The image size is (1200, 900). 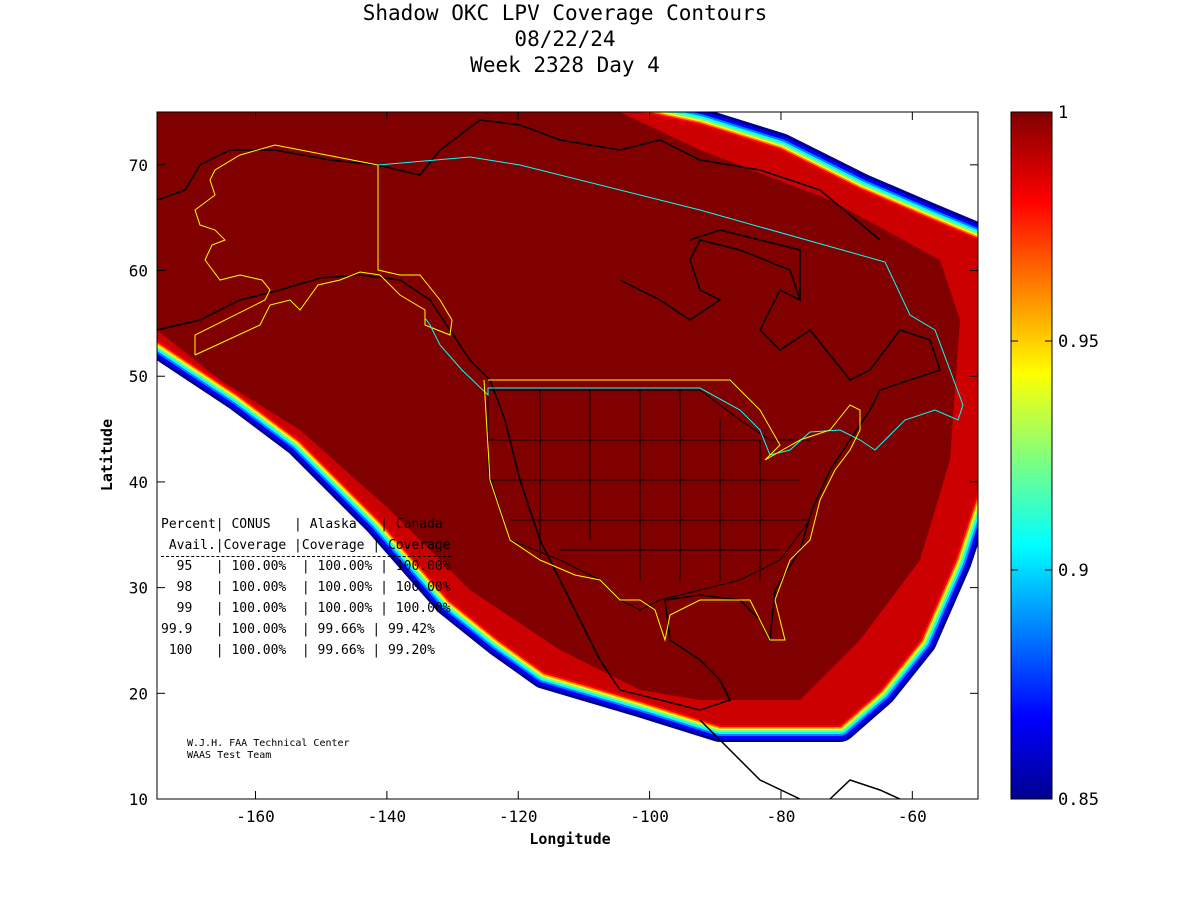 What do you see at coordinates (387, 816) in the screenshot?
I see `x-tick-label: -140` at bounding box center [387, 816].